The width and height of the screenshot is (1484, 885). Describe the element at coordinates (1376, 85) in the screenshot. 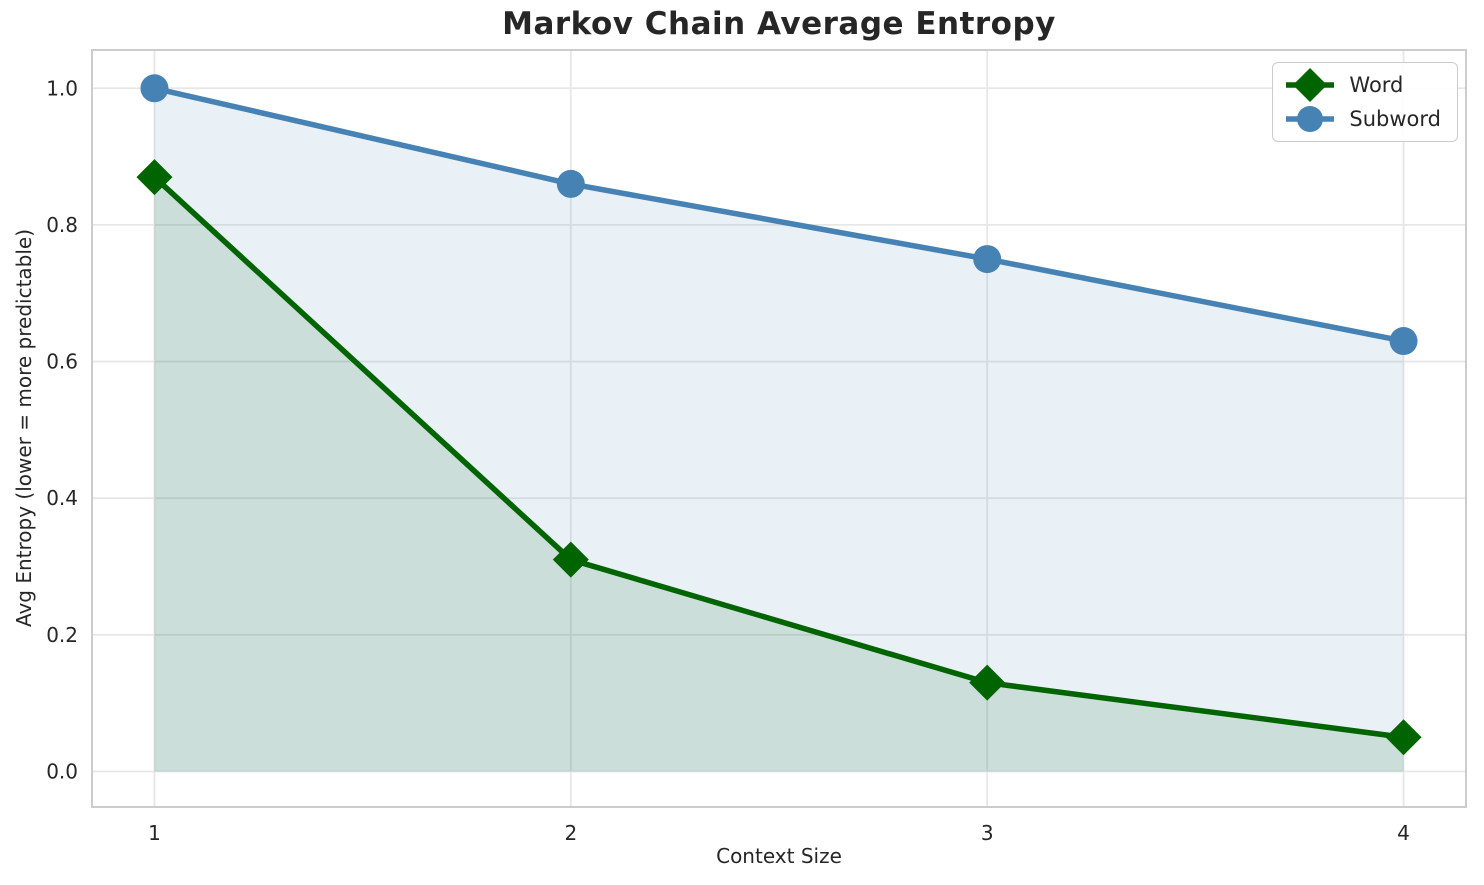

I see `legend-label-word: Word` at that location.